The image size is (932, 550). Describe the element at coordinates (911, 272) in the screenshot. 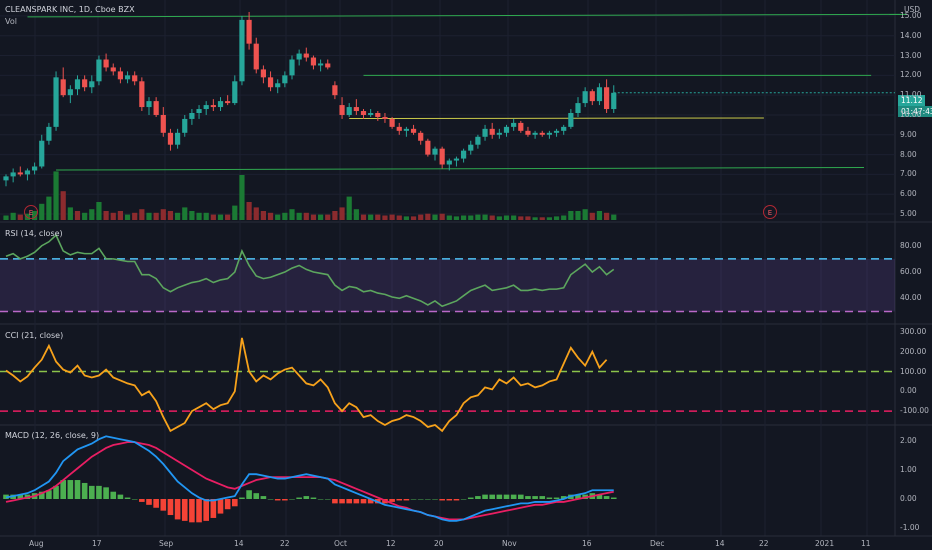

I see `axis-tick-label: 60.00` at that location.